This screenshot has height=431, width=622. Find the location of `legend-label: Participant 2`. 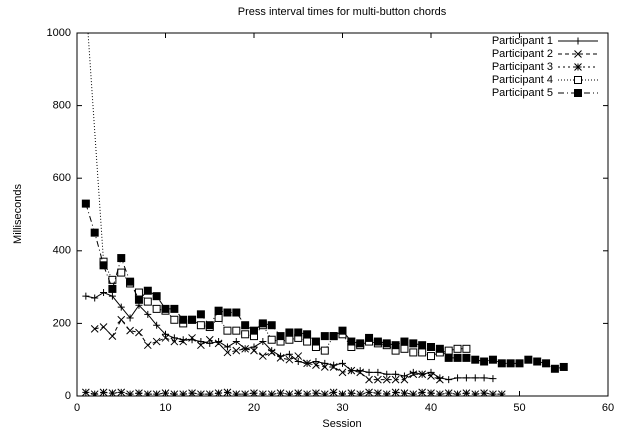

legend-label: Participant 2 is located at coordinates (522, 54).